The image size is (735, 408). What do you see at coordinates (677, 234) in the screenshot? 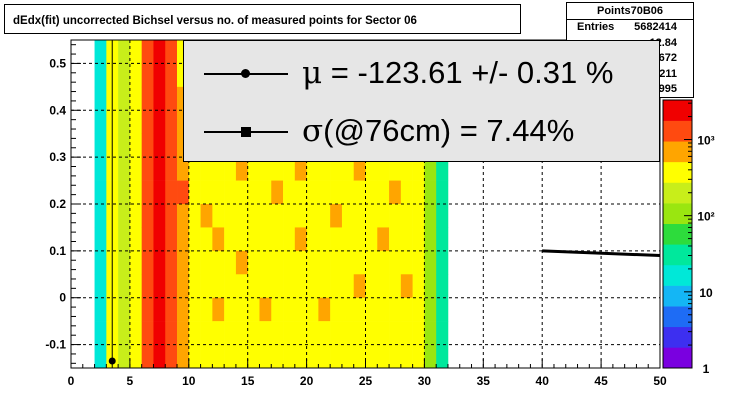
I see `color-scale-border` at bounding box center [677, 234].